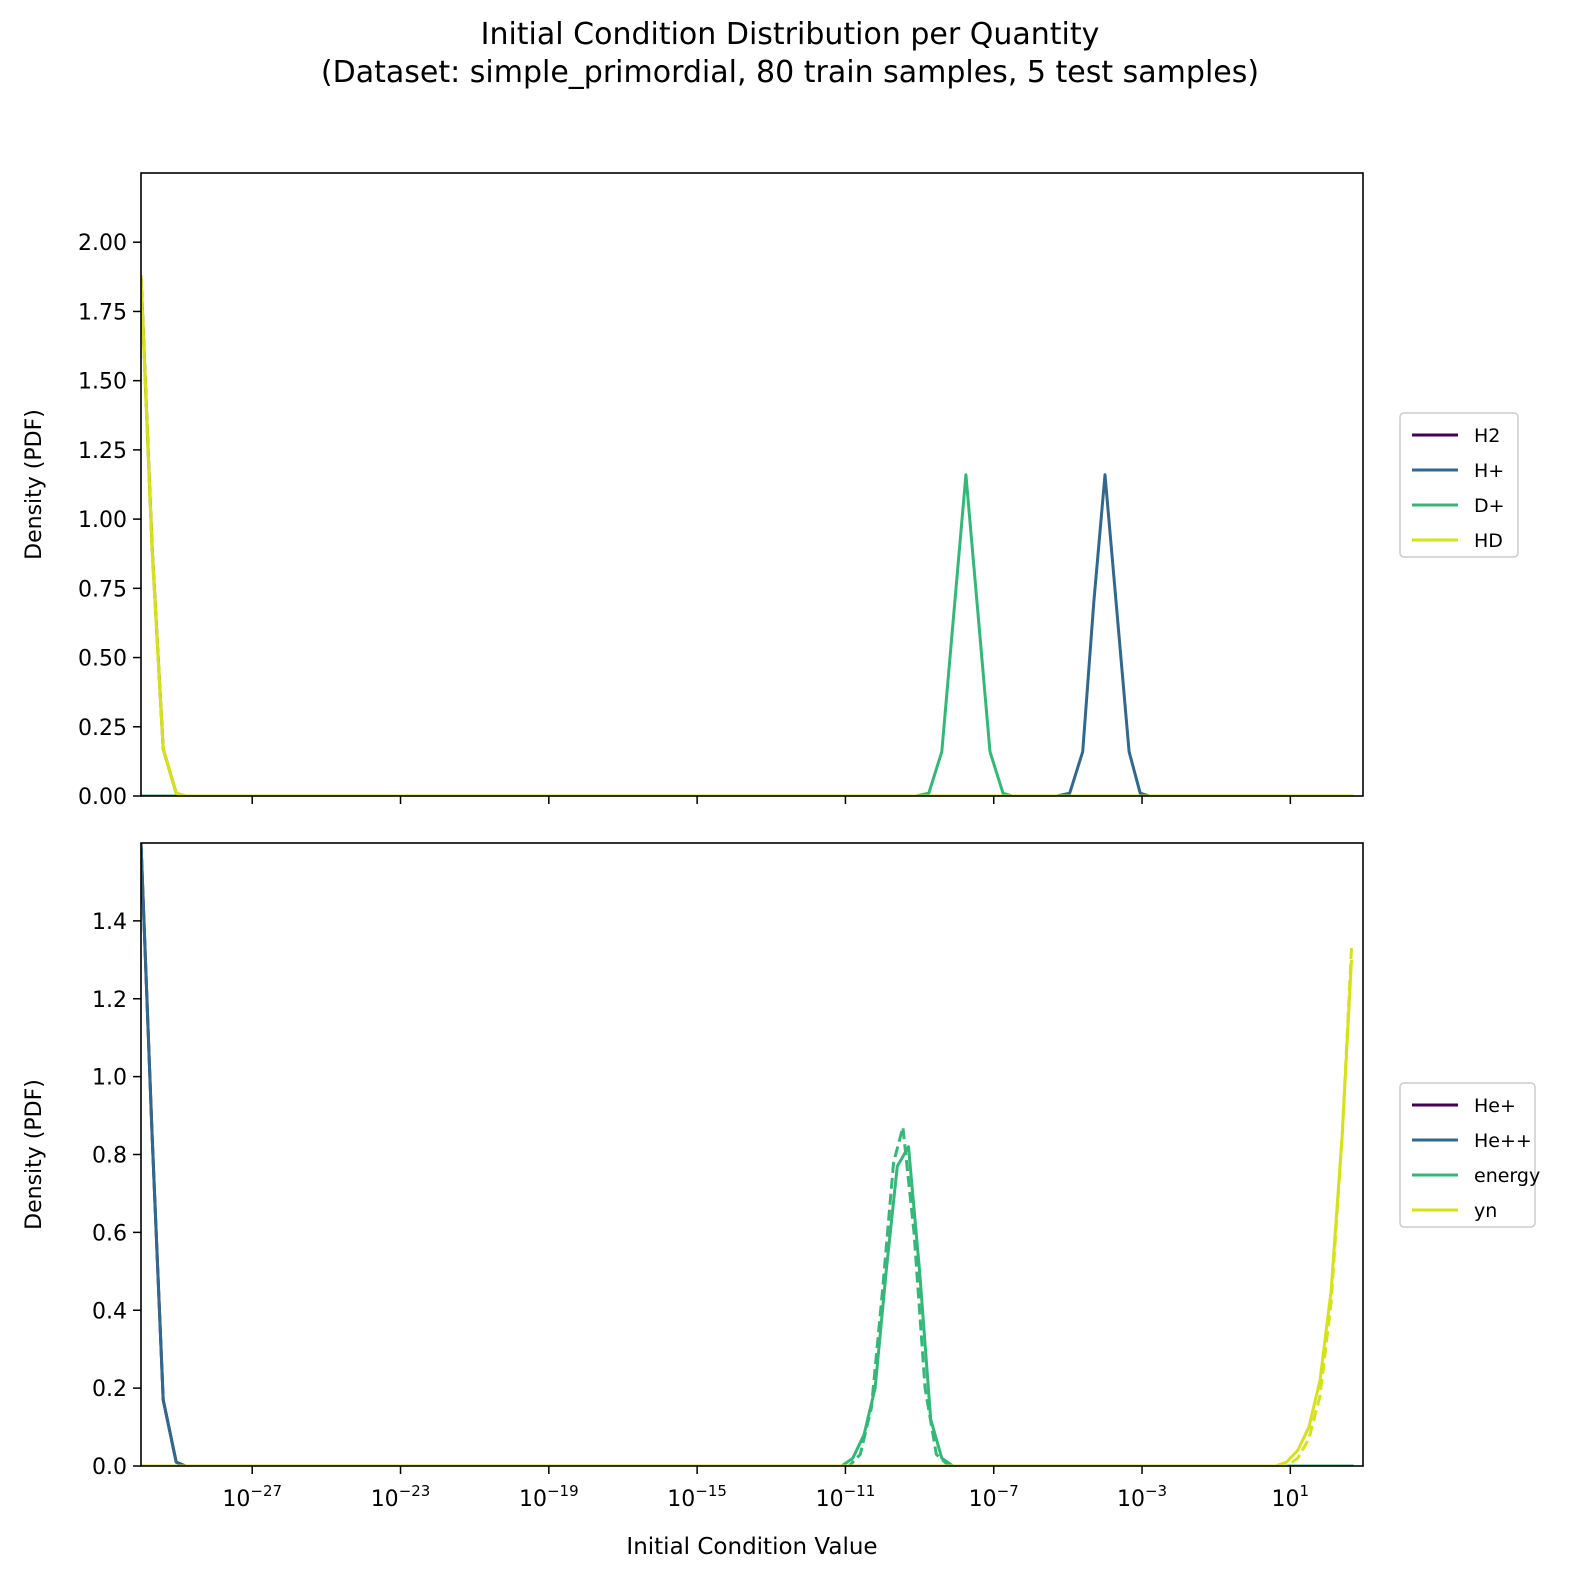 Image resolution: width=1580 pixels, height=1570 pixels. I want to click on legend: H2 H+ D+ HD, so click(1459, 485).